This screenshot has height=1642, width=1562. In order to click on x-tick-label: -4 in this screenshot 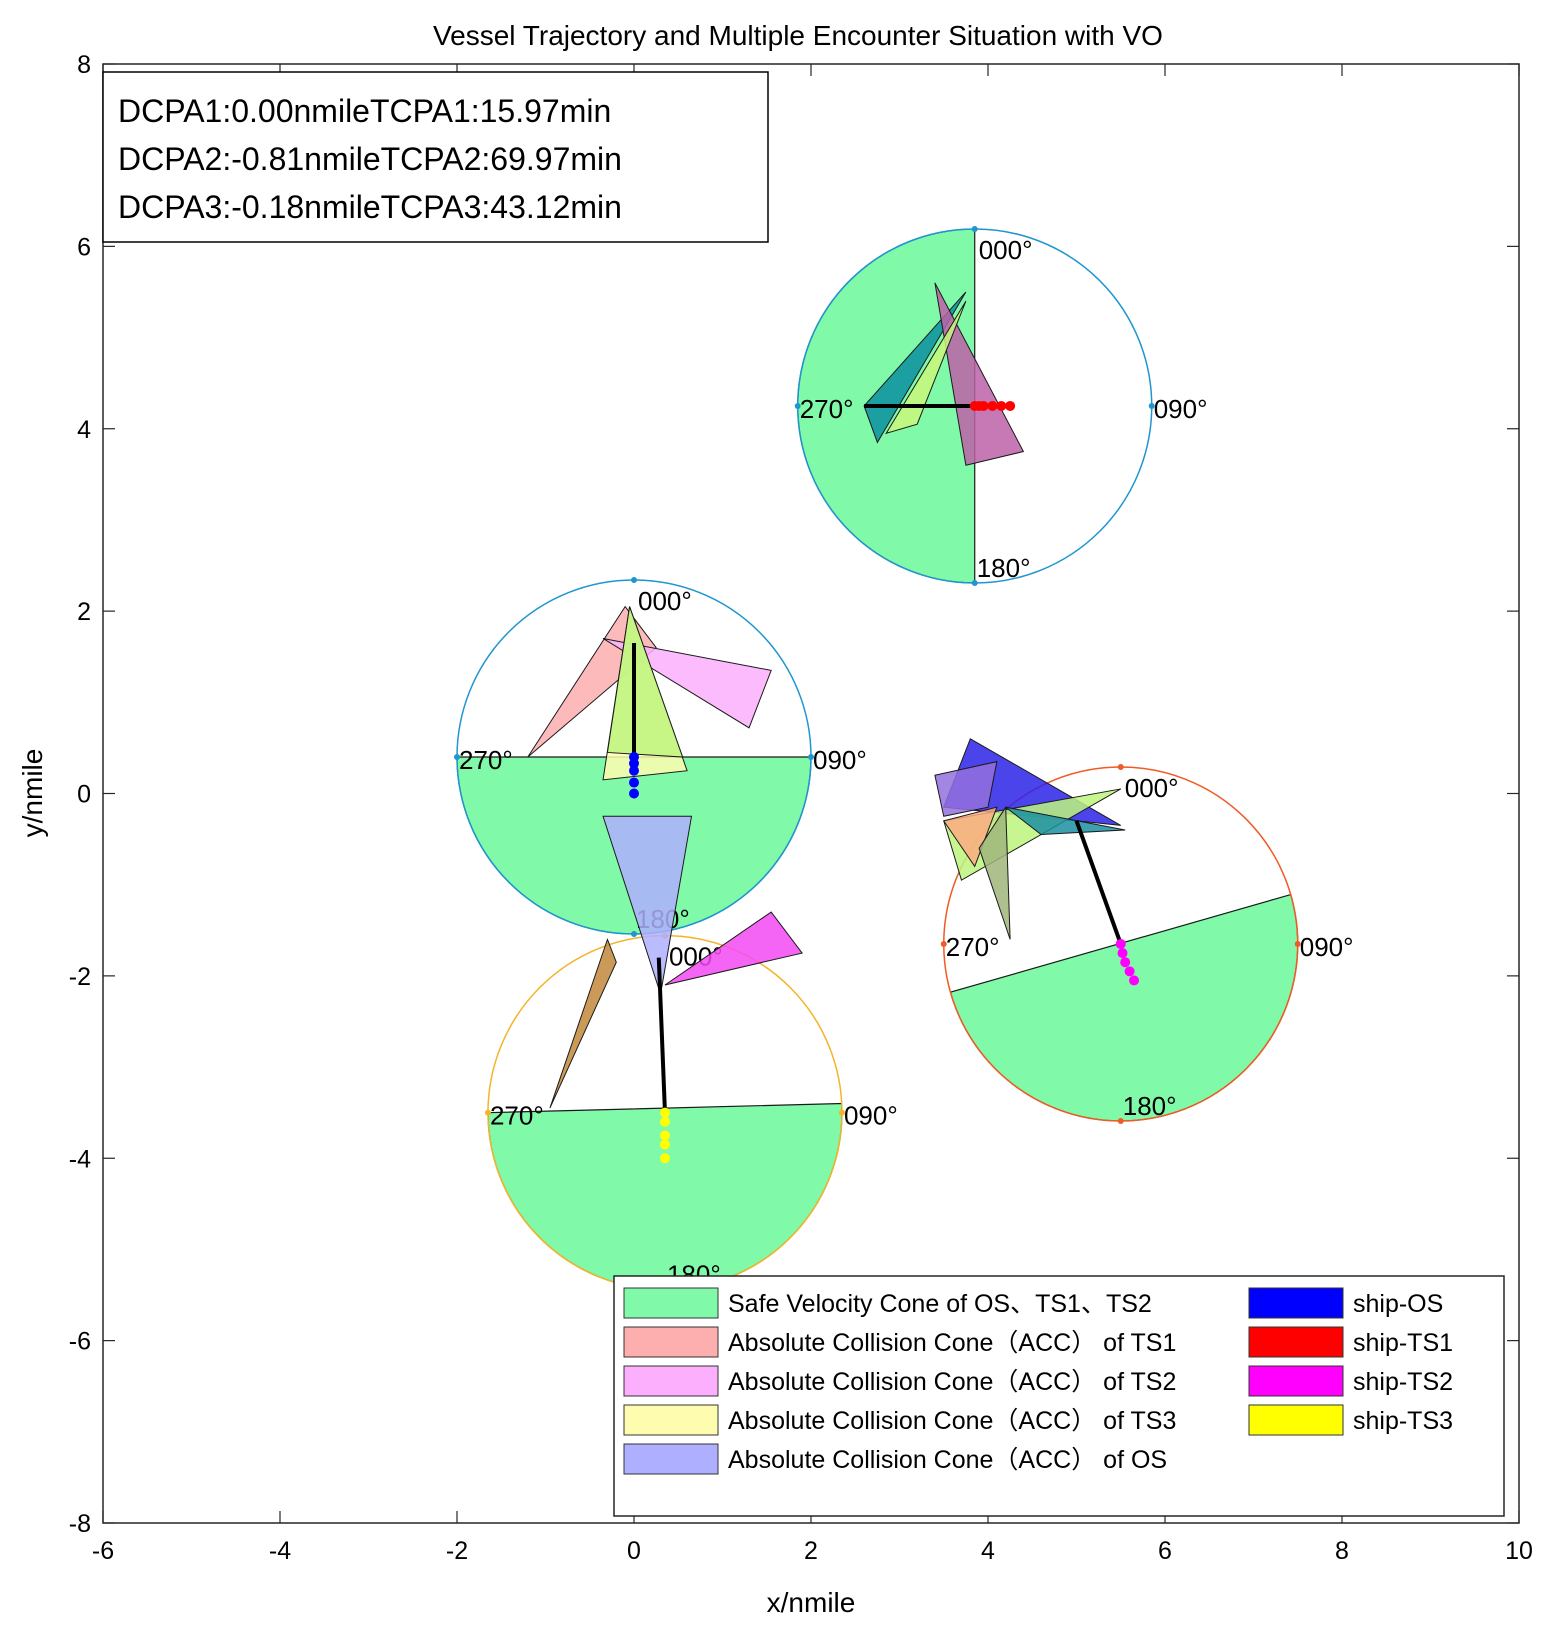, I will do `click(280, 1551)`.